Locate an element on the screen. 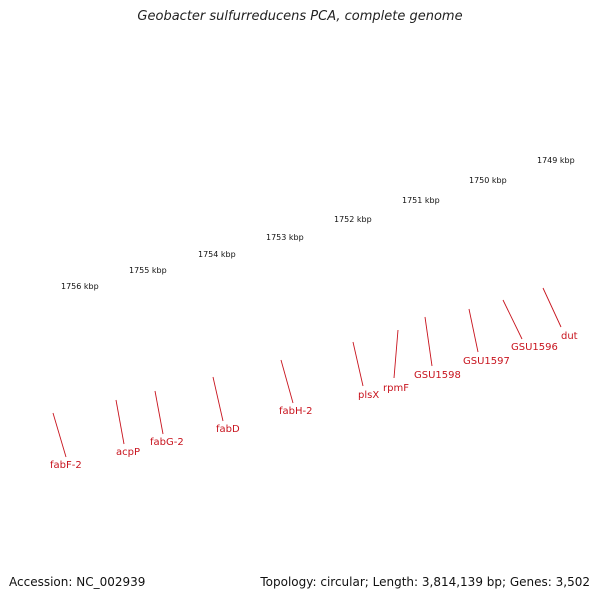  gene-label-dut: dut is located at coordinates (569, 336).